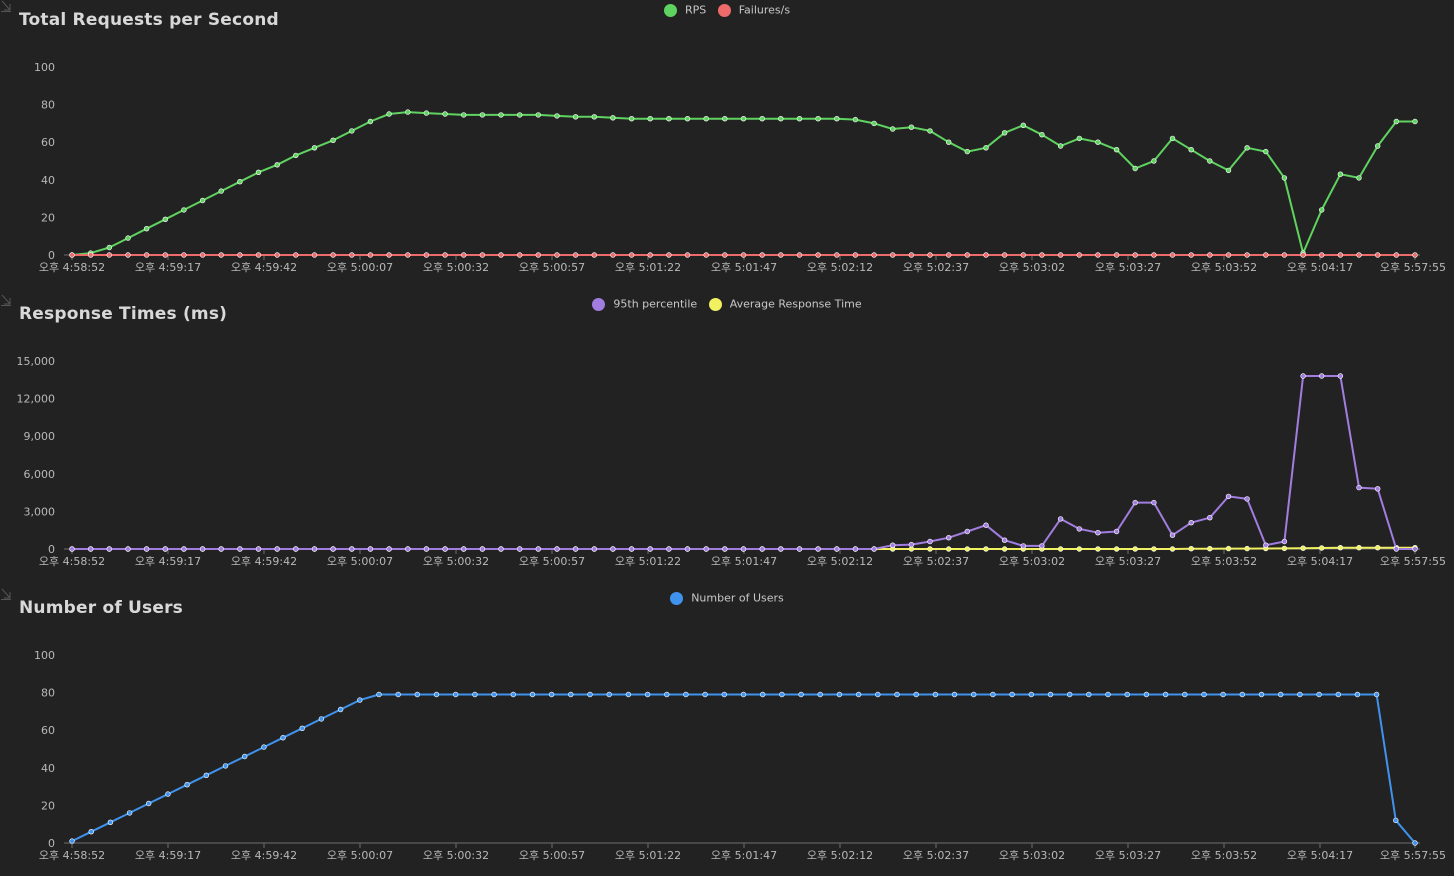  I want to click on y-tick-label: 100, so click(44, 655).